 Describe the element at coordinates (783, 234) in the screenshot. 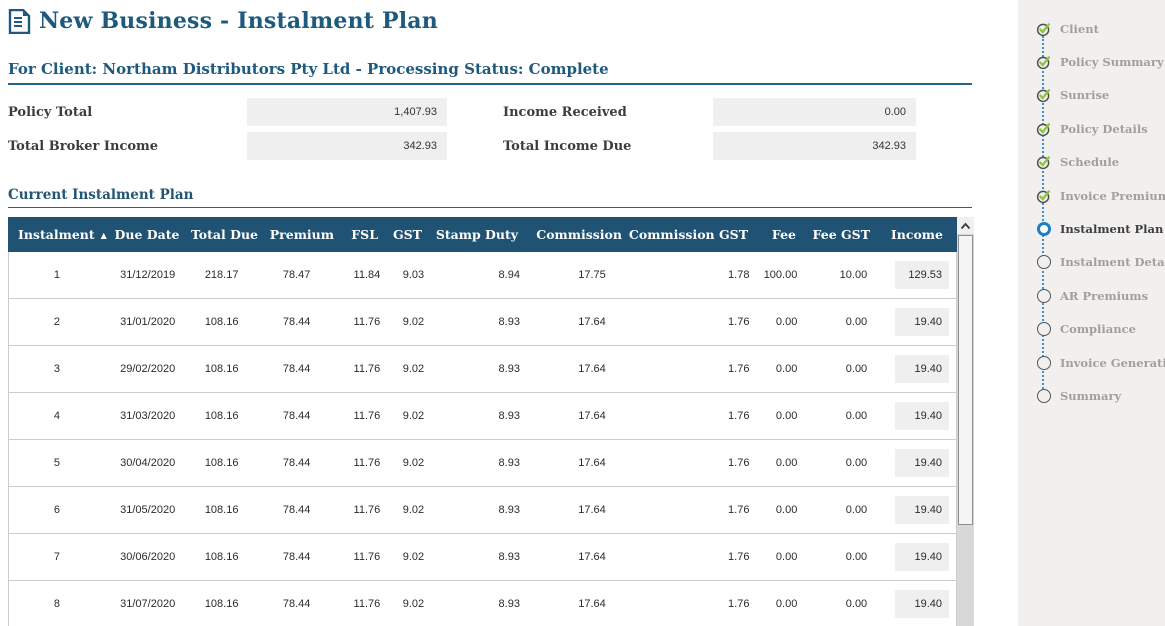

I see `column-header-fee: Fee` at that location.